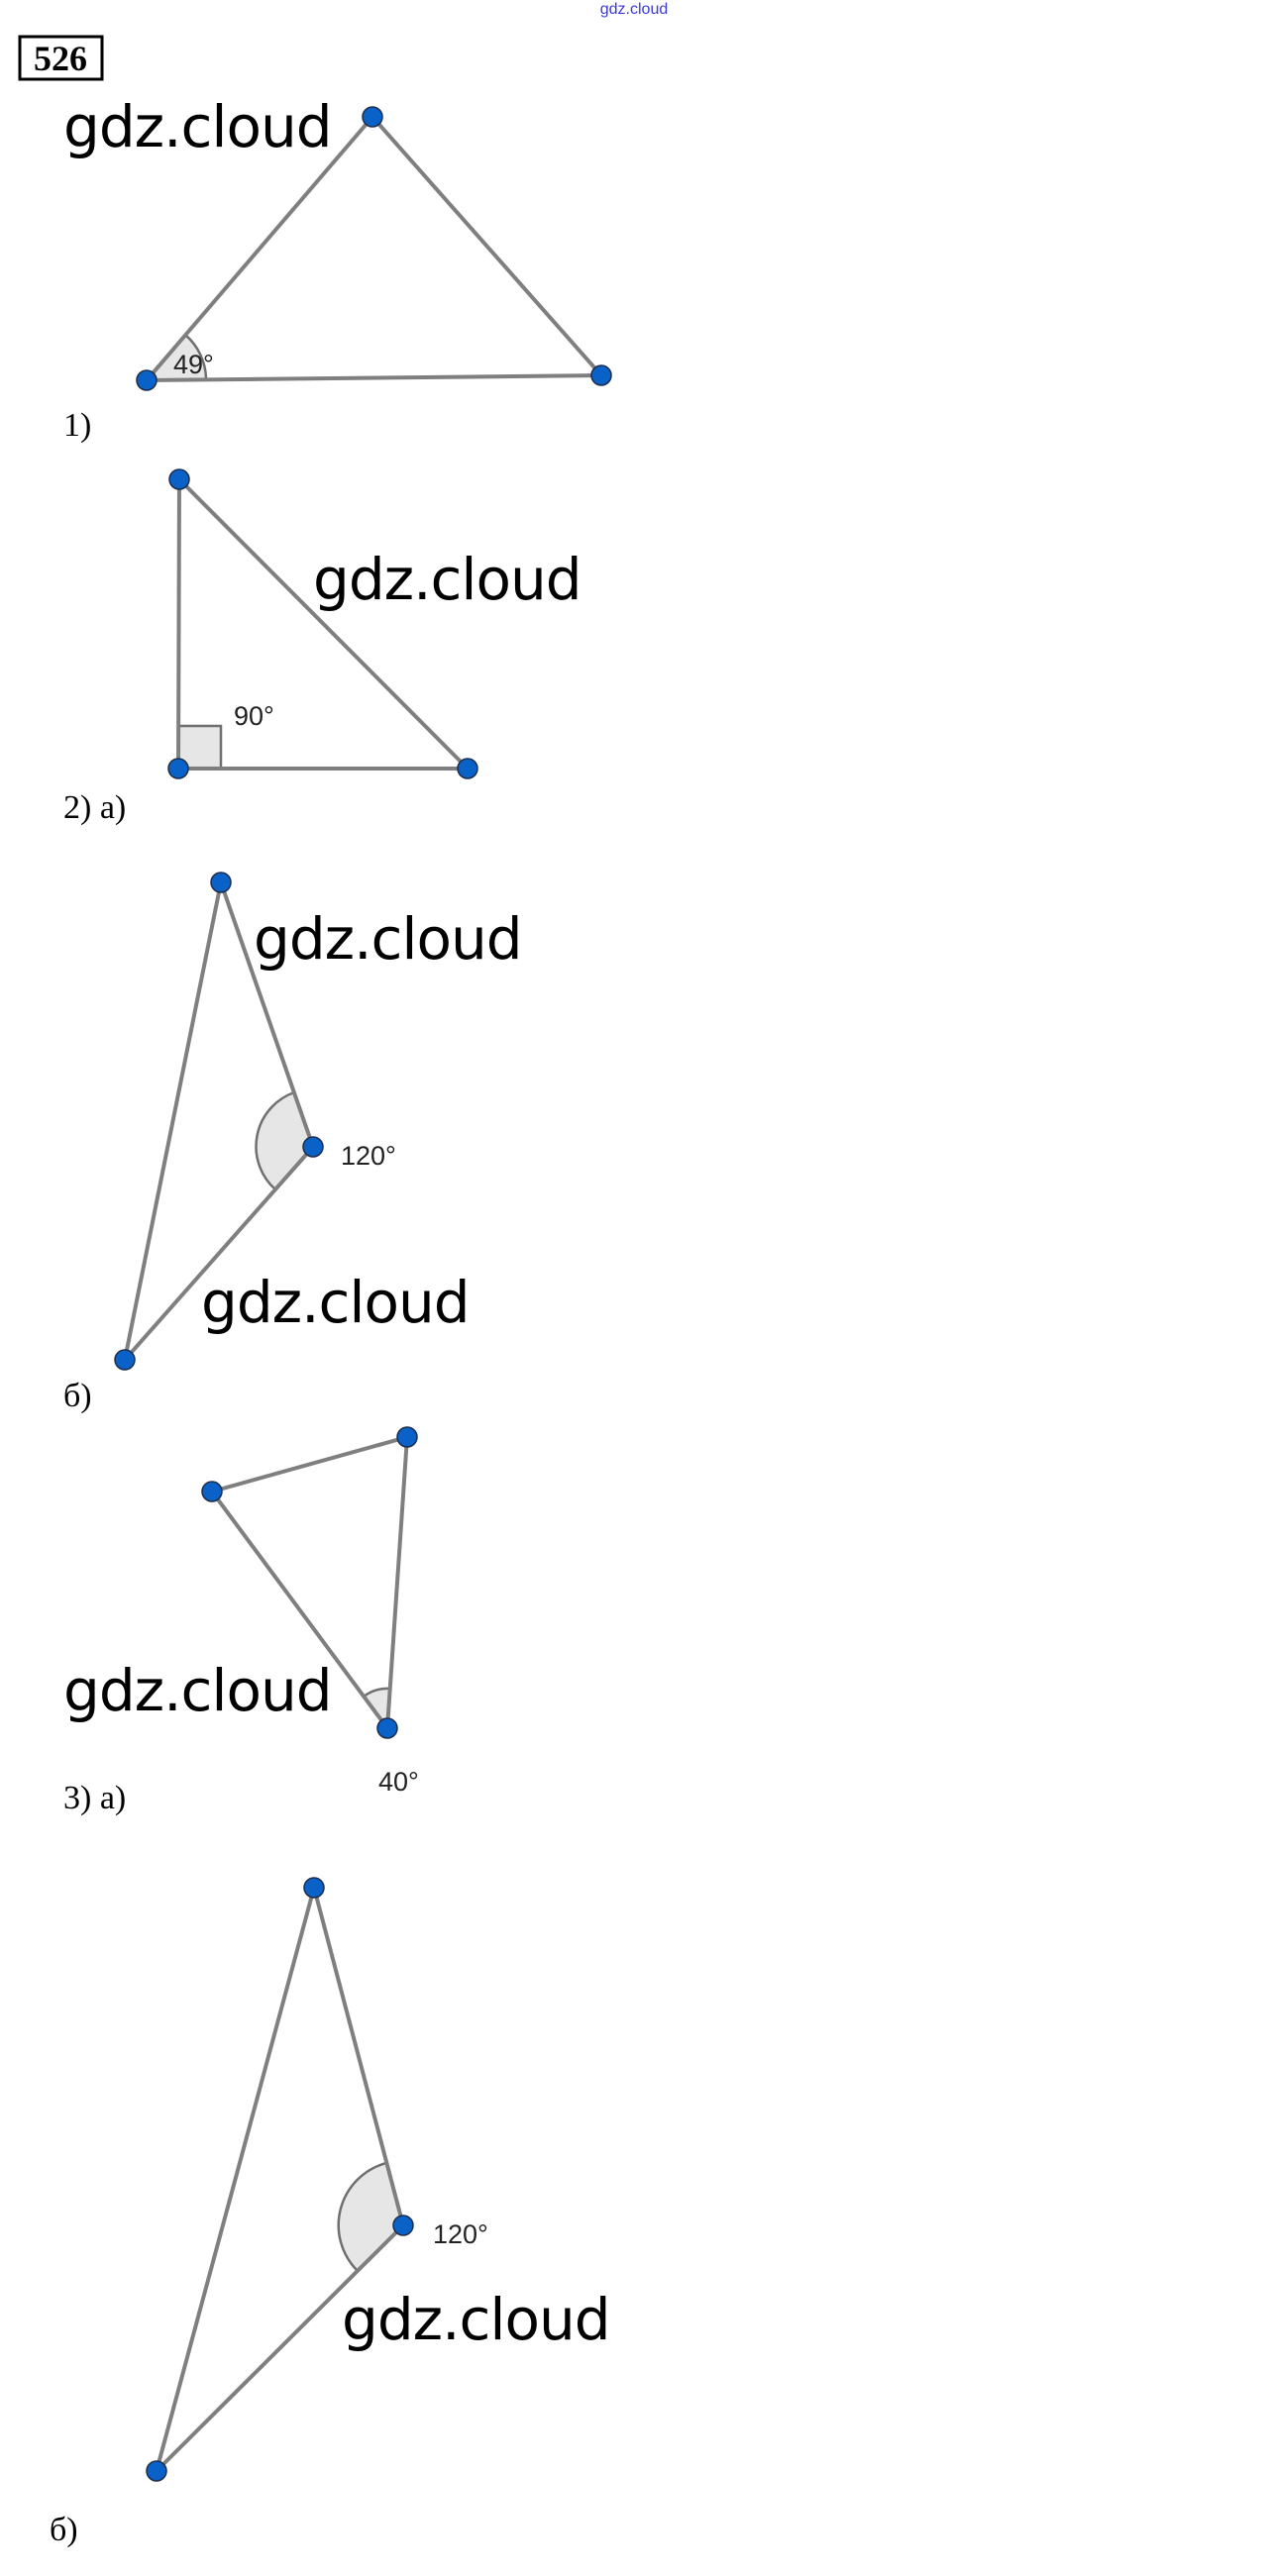  I want to click on angle-label: 90°, so click(254, 716).